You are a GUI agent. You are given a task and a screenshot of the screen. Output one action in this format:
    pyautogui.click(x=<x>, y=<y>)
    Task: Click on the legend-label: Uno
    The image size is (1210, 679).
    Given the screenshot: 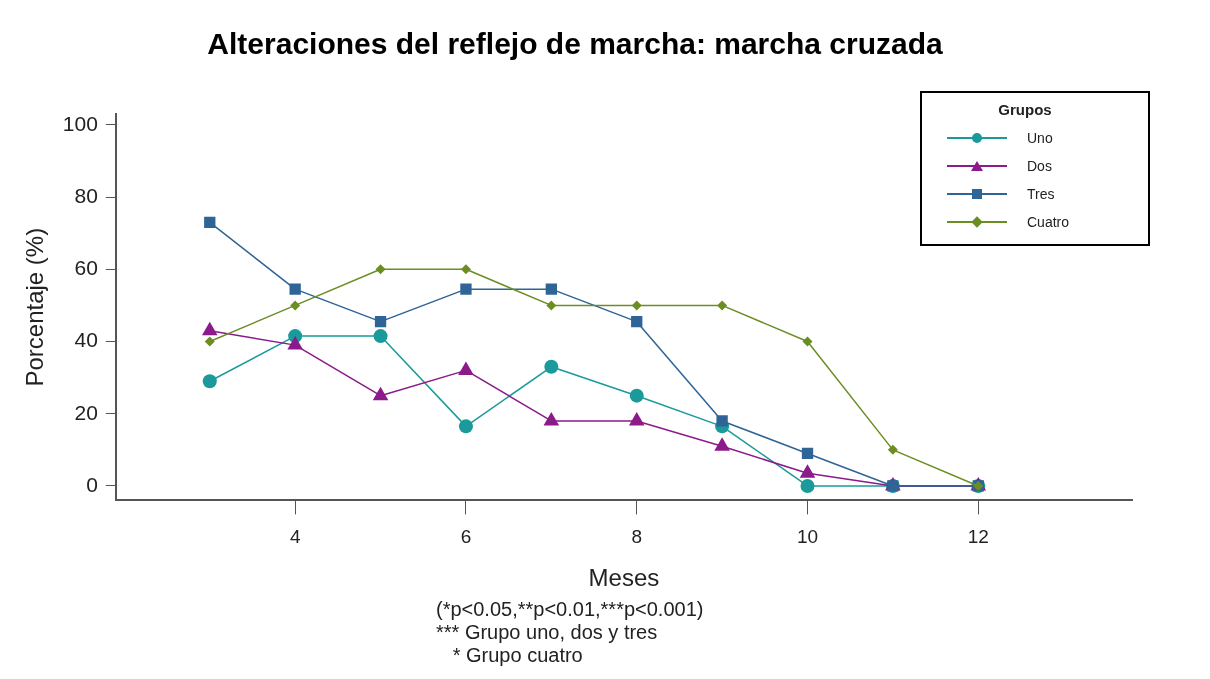 What is the action you would take?
    pyautogui.click(x=1040, y=138)
    